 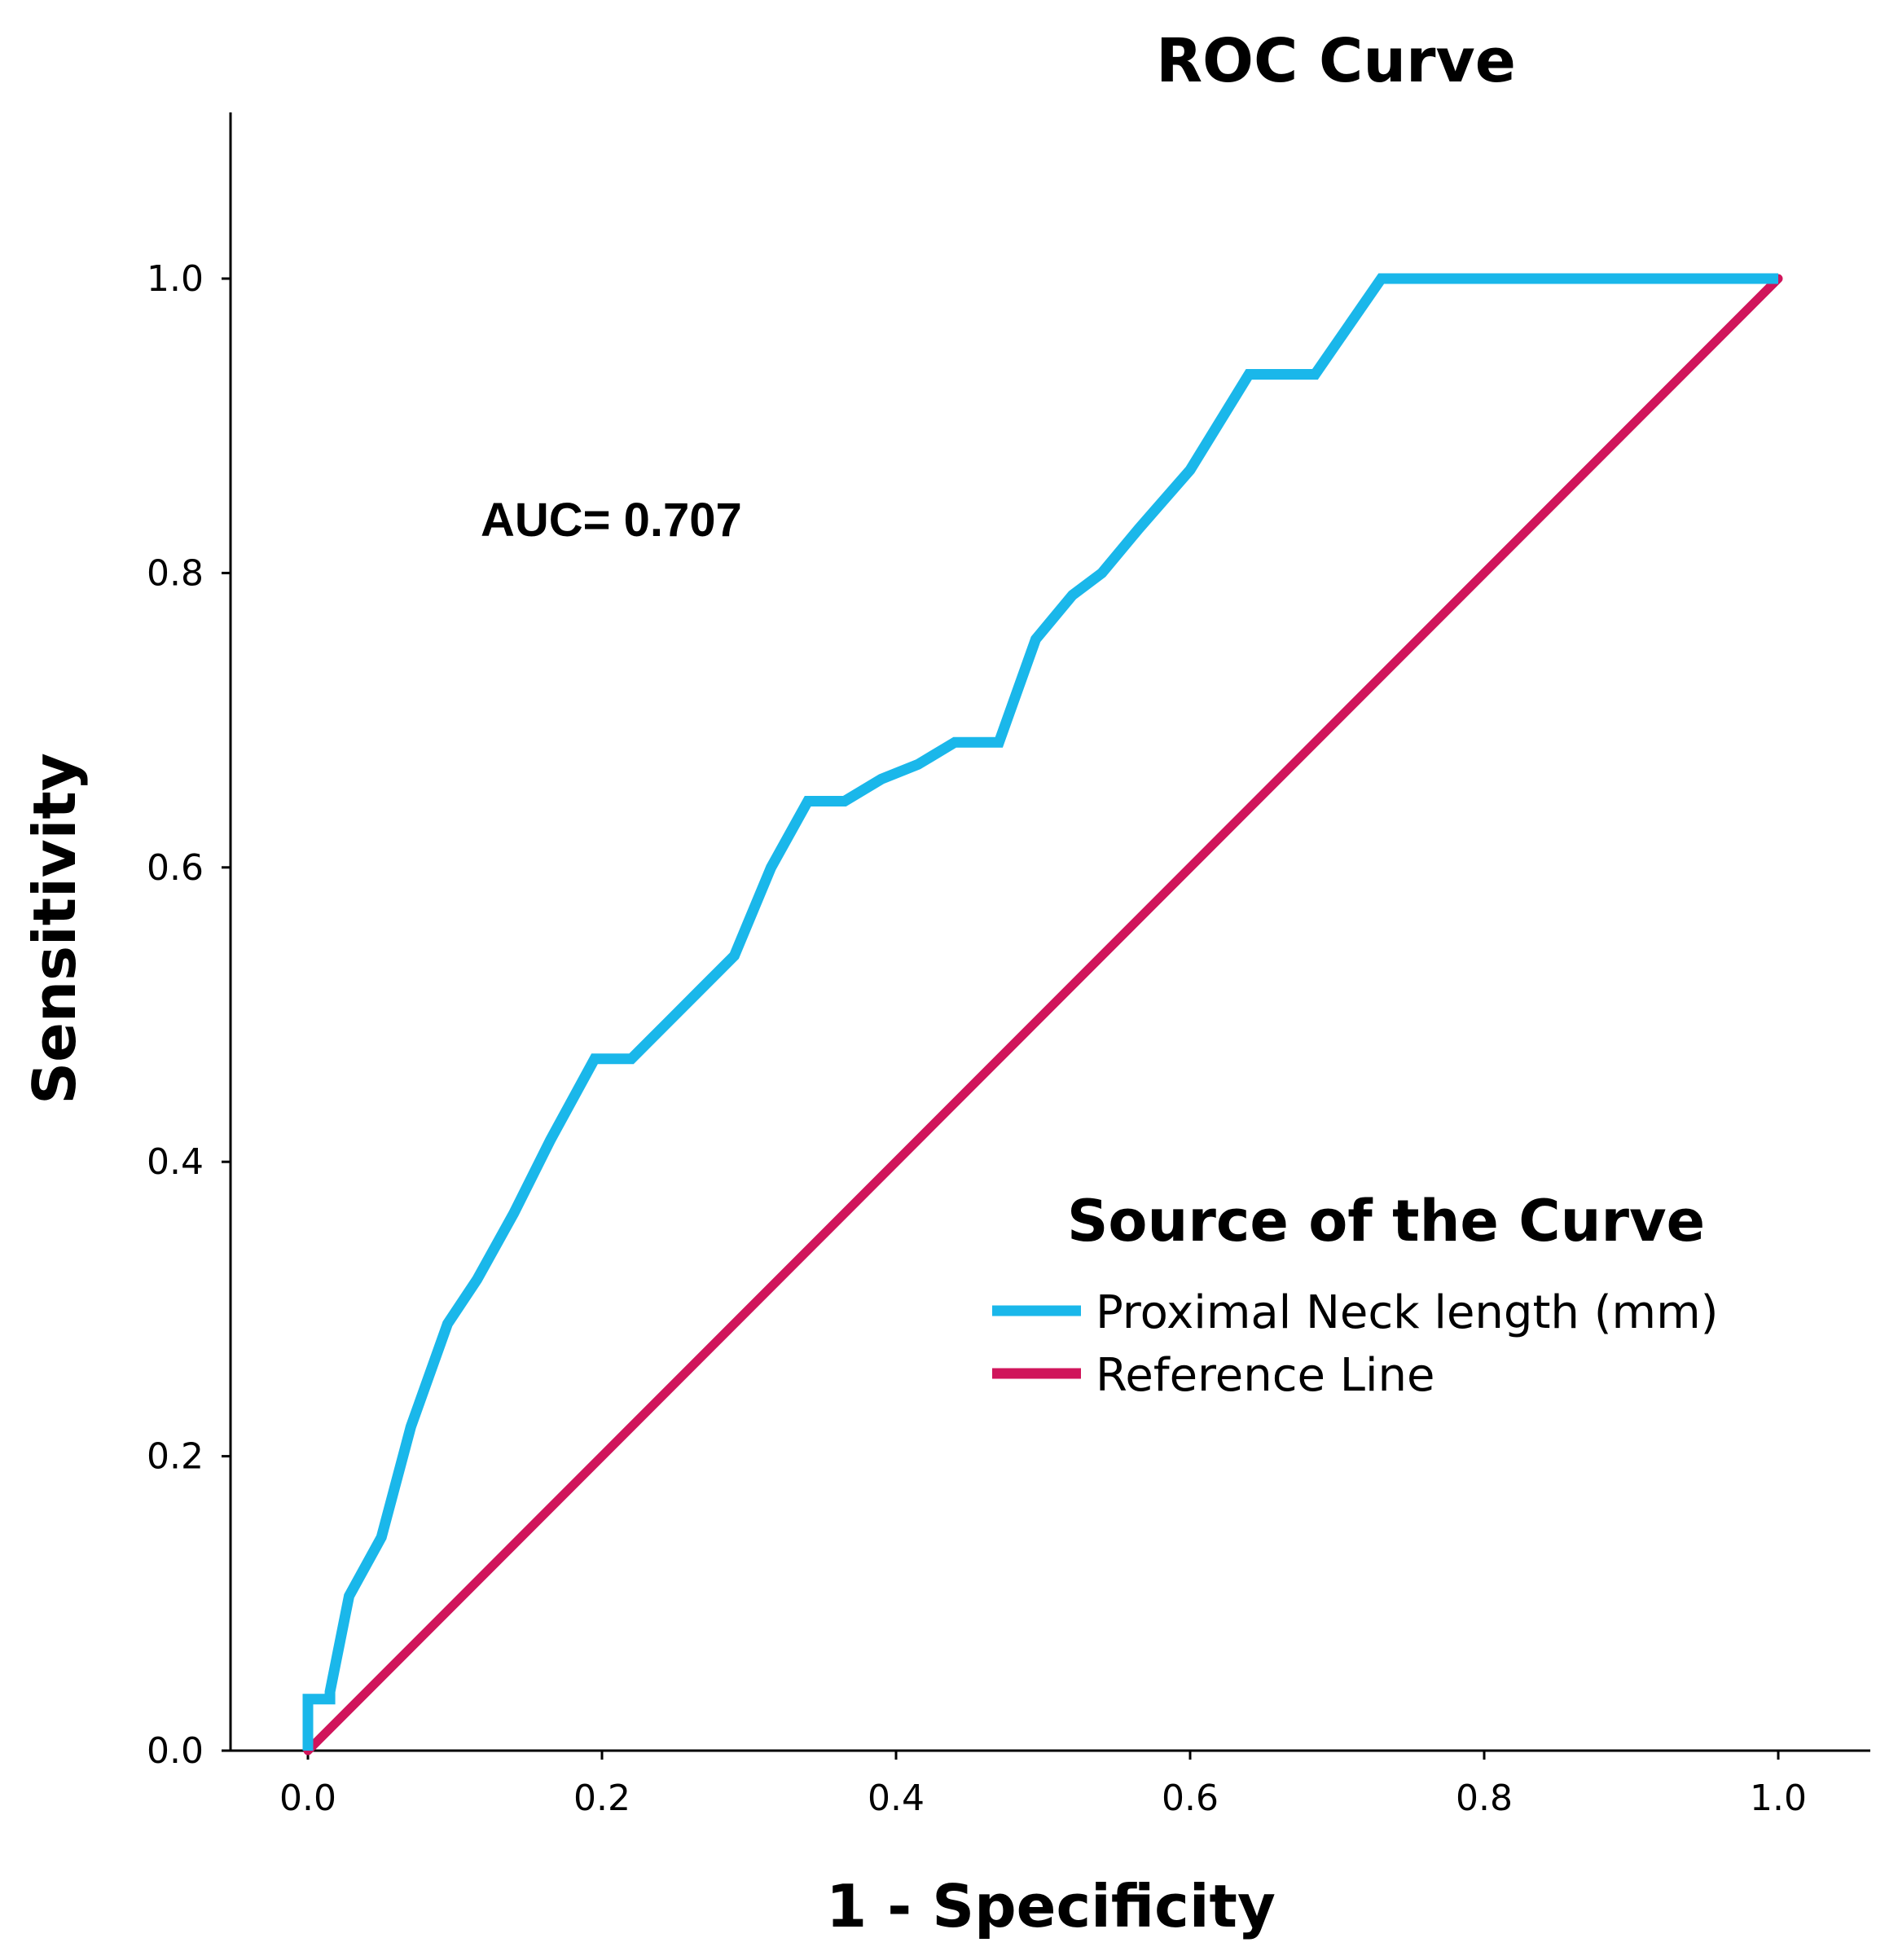 I want to click on chart-title: ROC Curve, so click(x=1336, y=61).